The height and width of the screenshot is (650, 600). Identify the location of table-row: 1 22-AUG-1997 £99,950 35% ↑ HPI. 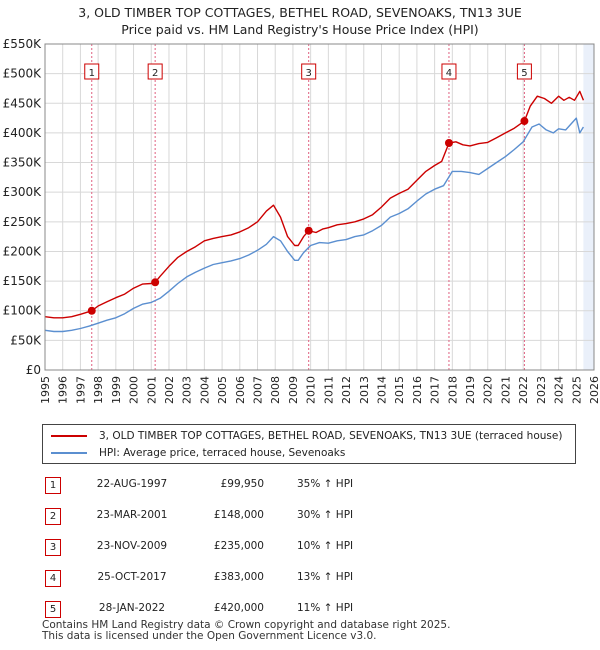
(302, 485).